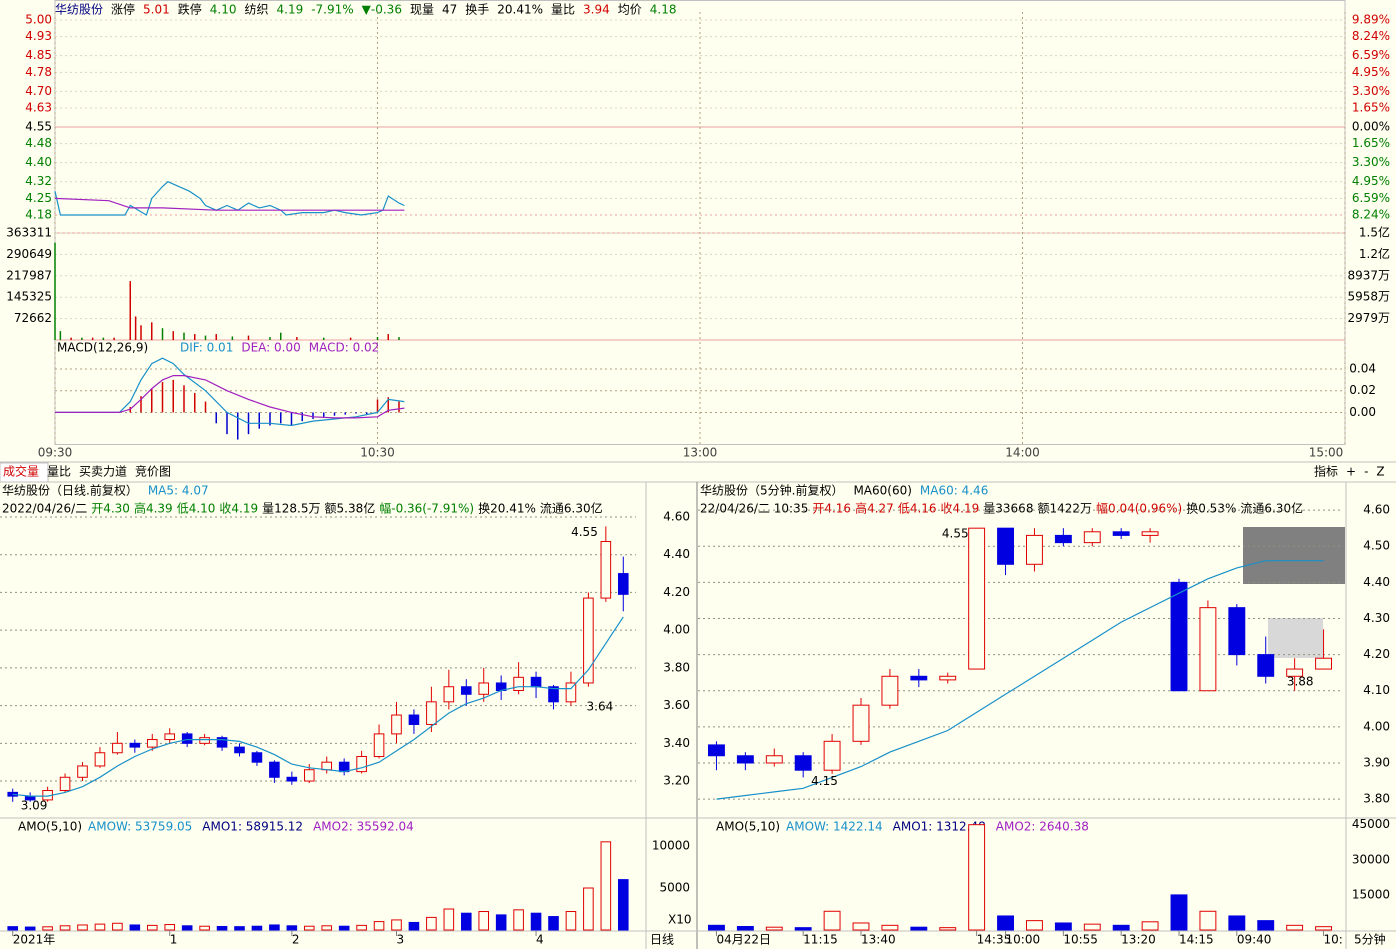  I want to click on y-tick-label: 4.00, so click(1376, 726).